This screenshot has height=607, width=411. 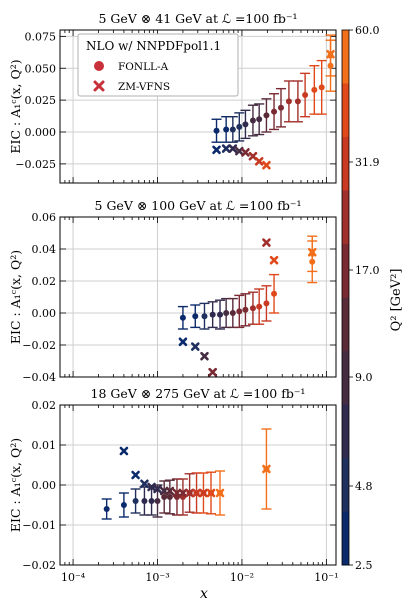 I want to click on x-tick-label: 10⁻¹, so click(x=326, y=577).